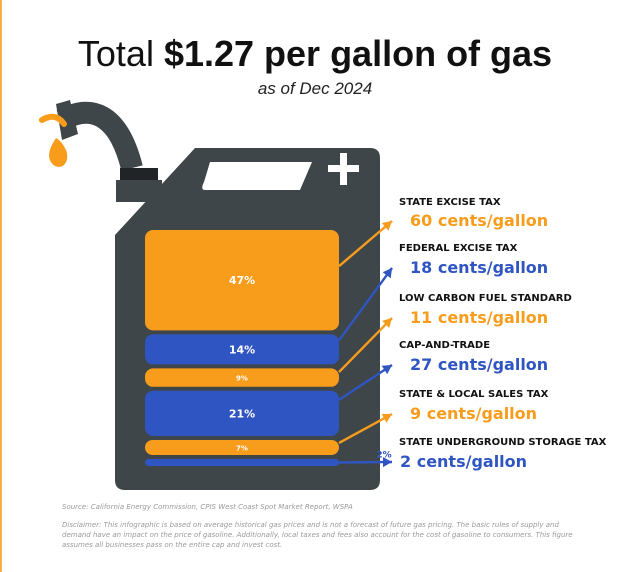 The width and height of the screenshot is (630, 572). Describe the element at coordinates (485, 298) in the screenshot. I see `segment-name-3: LOW CARBON FUEL STANDARD` at that location.